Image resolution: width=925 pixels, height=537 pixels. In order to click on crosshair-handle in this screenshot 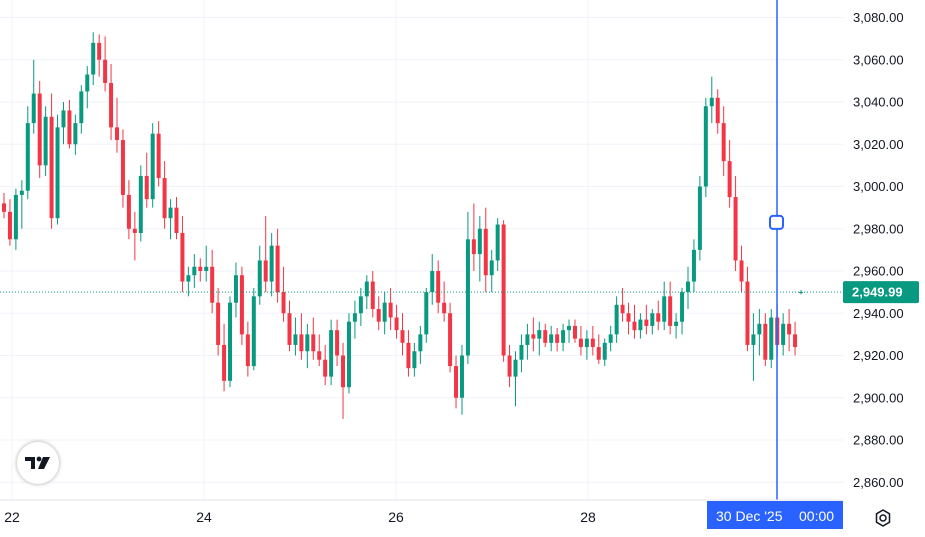, I will do `click(776, 222)`.